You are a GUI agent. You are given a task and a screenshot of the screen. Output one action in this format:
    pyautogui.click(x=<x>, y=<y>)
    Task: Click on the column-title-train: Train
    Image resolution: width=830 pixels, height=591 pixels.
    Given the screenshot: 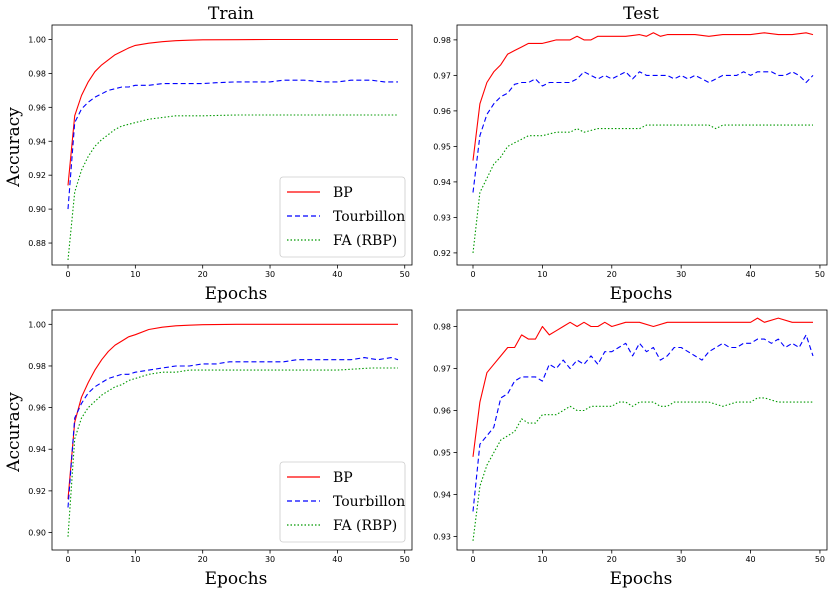 What is the action you would take?
    pyautogui.click(x=231, y=14)
    